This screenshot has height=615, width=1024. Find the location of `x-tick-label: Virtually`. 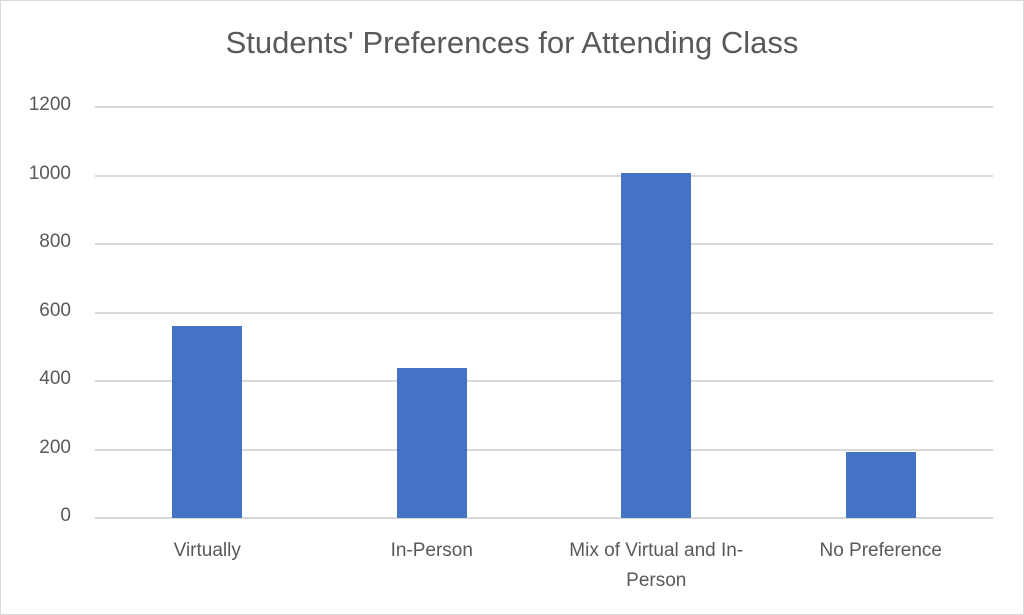

x-tick-label: Virtually is located at coordinates (207, 551).